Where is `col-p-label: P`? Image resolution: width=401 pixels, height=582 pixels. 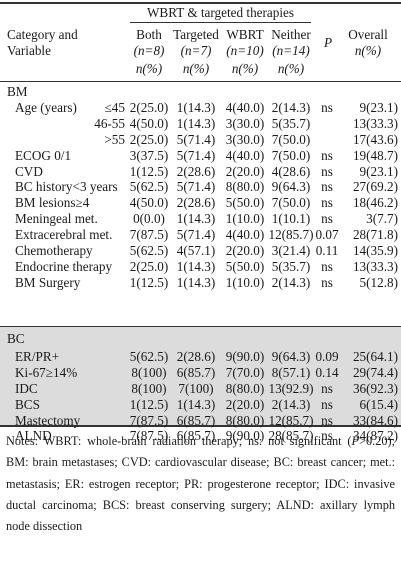 col-p-label: P is located at coordinates (328, 42).